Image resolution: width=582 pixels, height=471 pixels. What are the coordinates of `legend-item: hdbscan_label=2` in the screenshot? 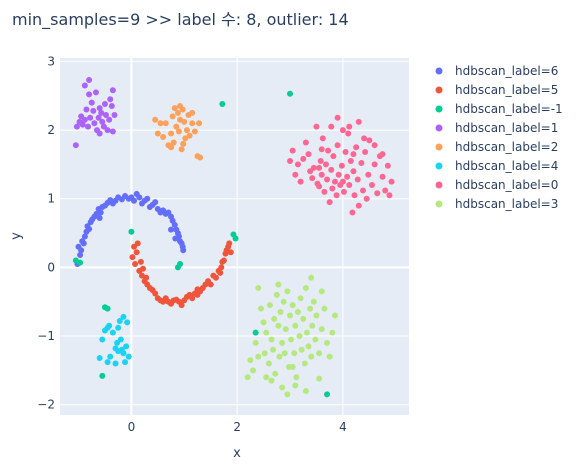 It's located at (497, 147).